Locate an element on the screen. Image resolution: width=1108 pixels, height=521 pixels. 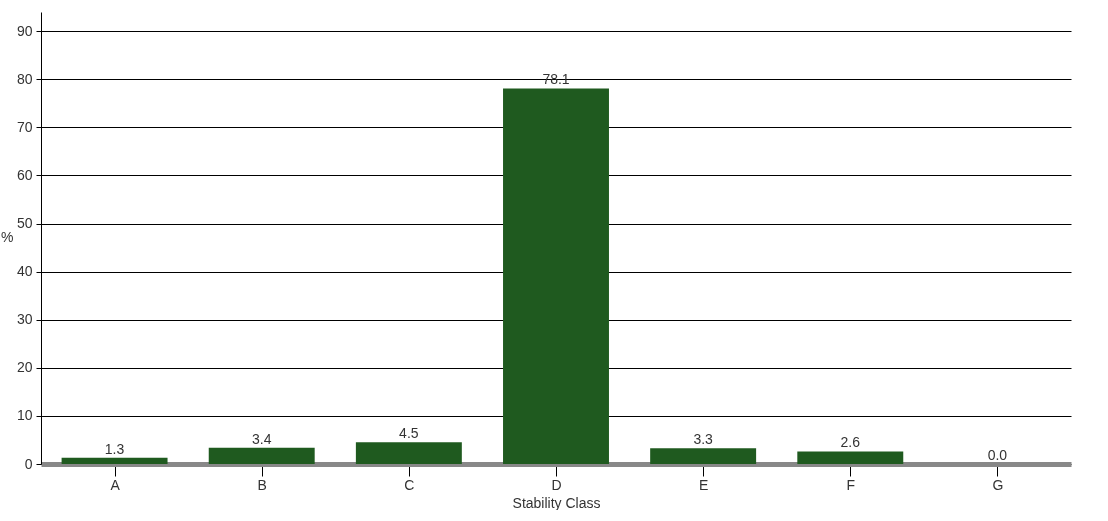
y-tick-label: 30 is located at coordinates (24, 319).